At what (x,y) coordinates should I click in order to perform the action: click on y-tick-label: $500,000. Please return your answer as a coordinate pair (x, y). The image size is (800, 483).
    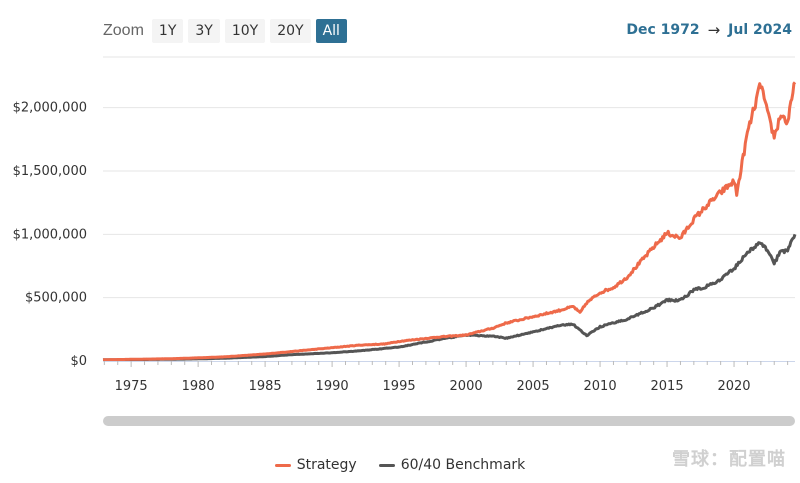
    Looking at the image, I should click on (56, 298).